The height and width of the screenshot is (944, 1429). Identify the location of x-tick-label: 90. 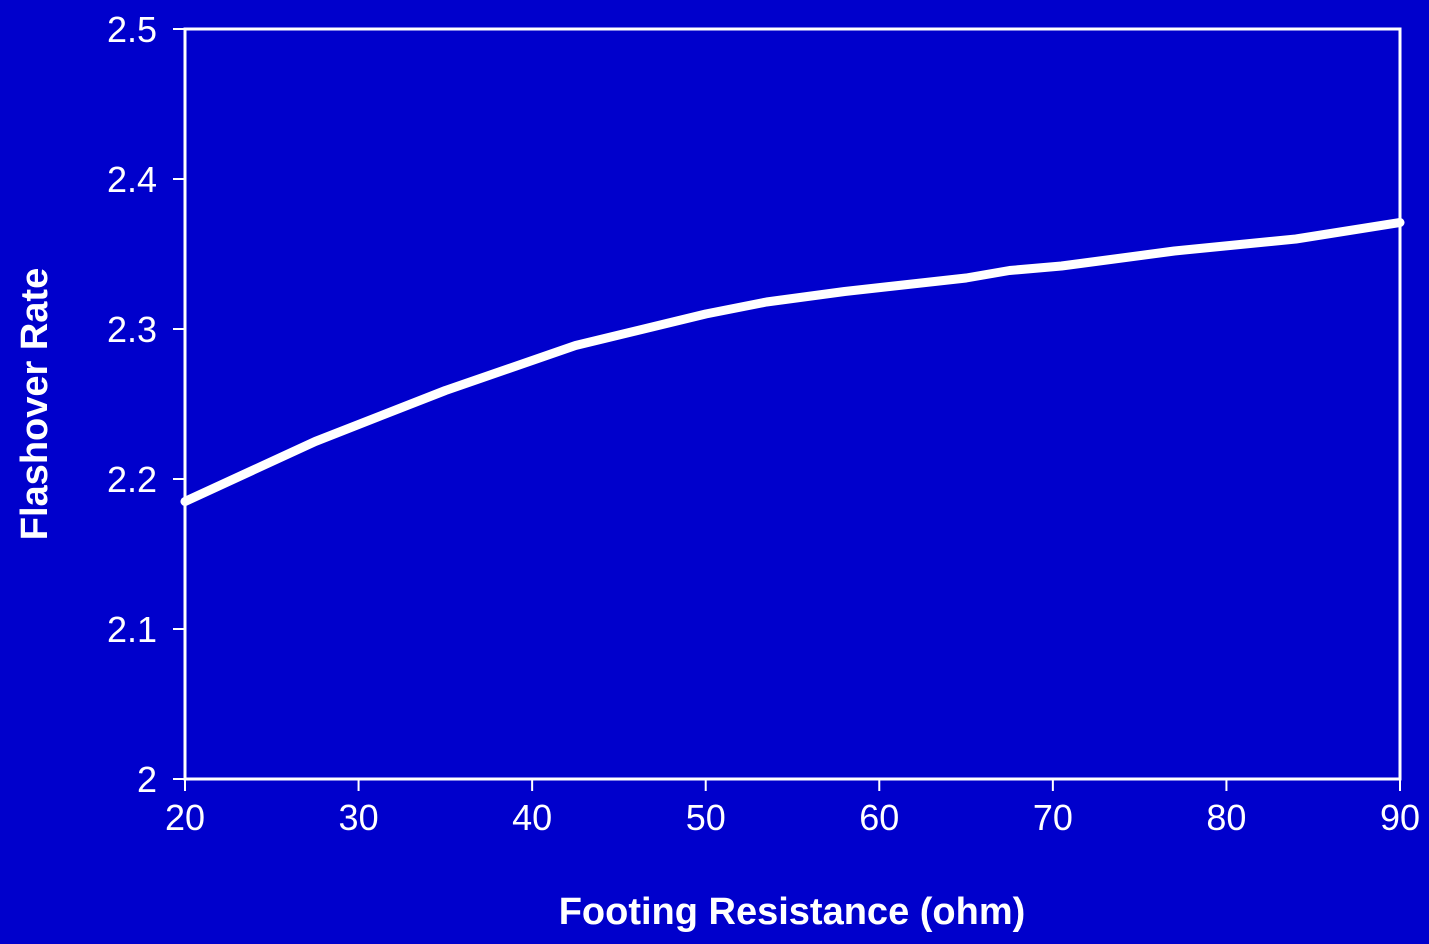
(1400, 817).